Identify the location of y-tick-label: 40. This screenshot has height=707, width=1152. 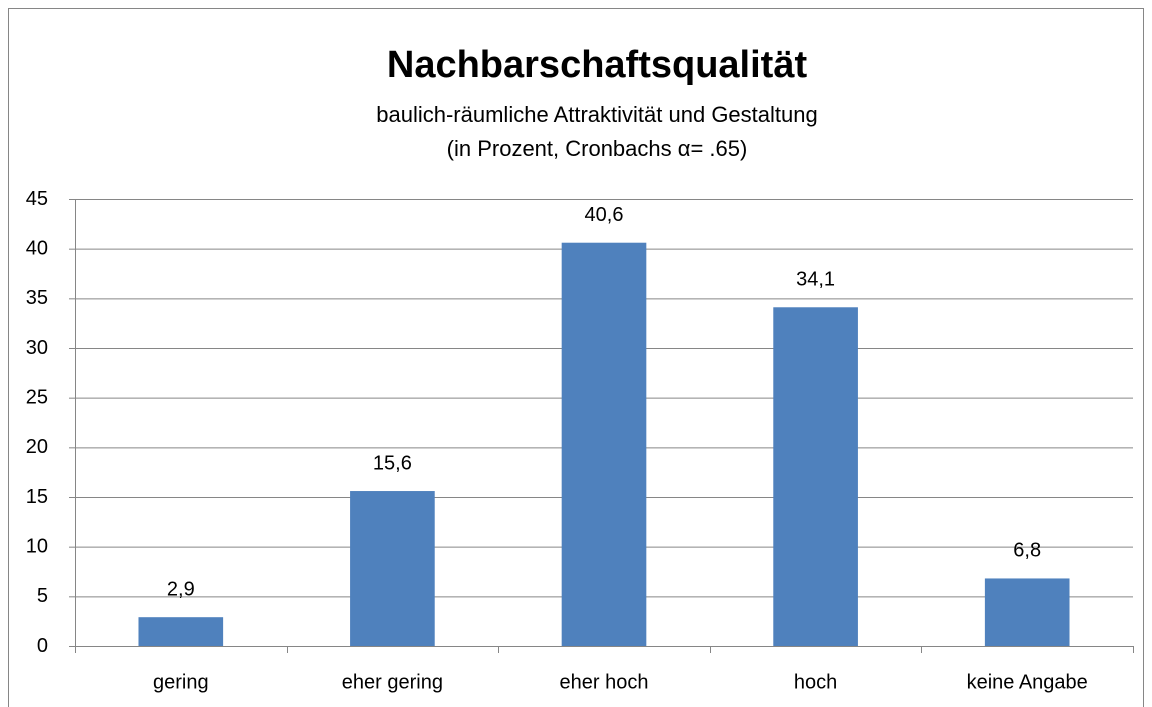
(37, 248).